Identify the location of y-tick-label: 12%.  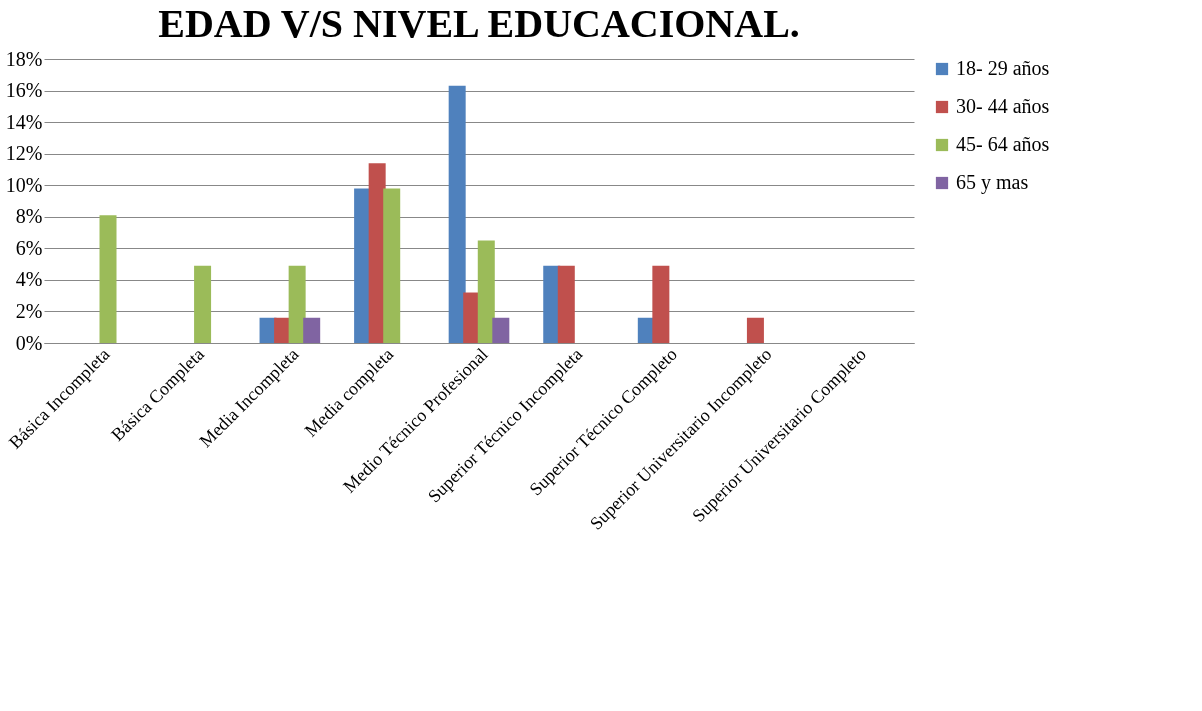
(24, 153).